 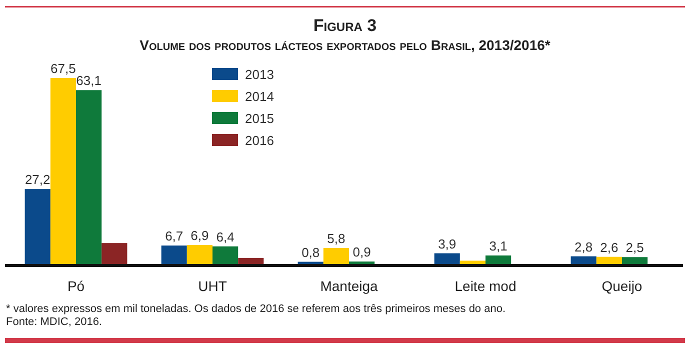 What do you see at coordinates (259, 74) in the screenshot?
I see `legend-label: 2013` at bounding box center [259, 74].